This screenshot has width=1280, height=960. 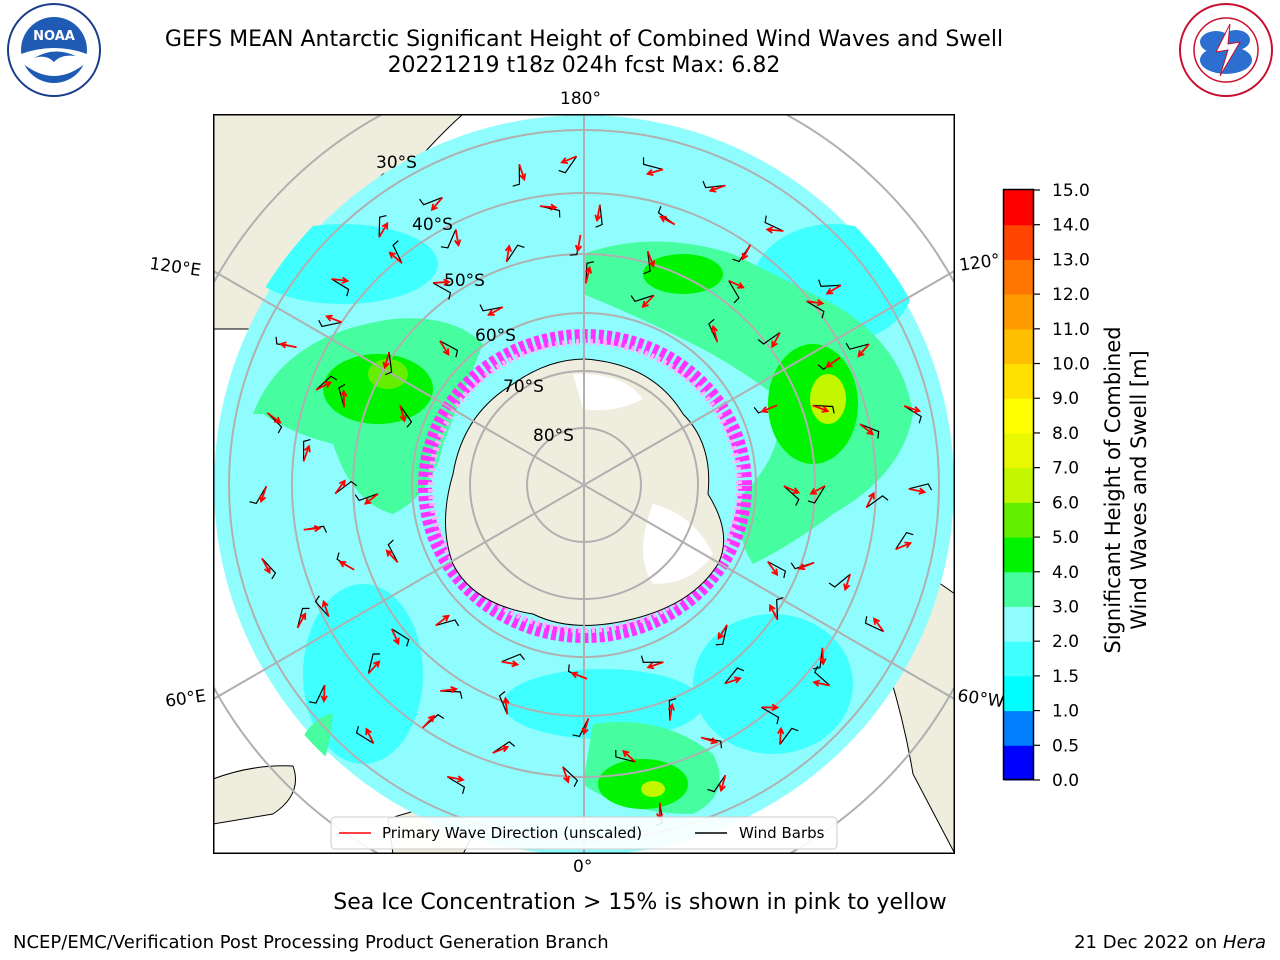 What do you see at coordinates (396, 163) in the screenshot?
I see `lat-label-30: 30°S` at bounding box center [396, 163].